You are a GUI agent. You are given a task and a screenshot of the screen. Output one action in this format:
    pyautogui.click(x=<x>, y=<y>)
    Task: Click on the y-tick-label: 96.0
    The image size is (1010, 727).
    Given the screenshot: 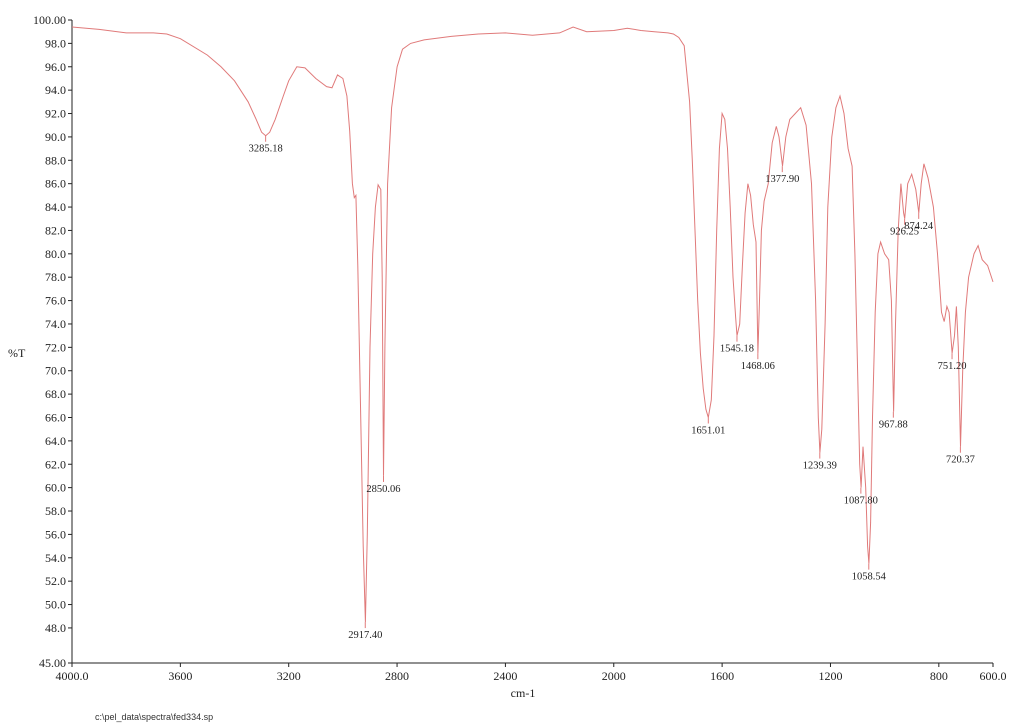 What is the action you would take?
    pyautogui.click(x=55, y=67)
    